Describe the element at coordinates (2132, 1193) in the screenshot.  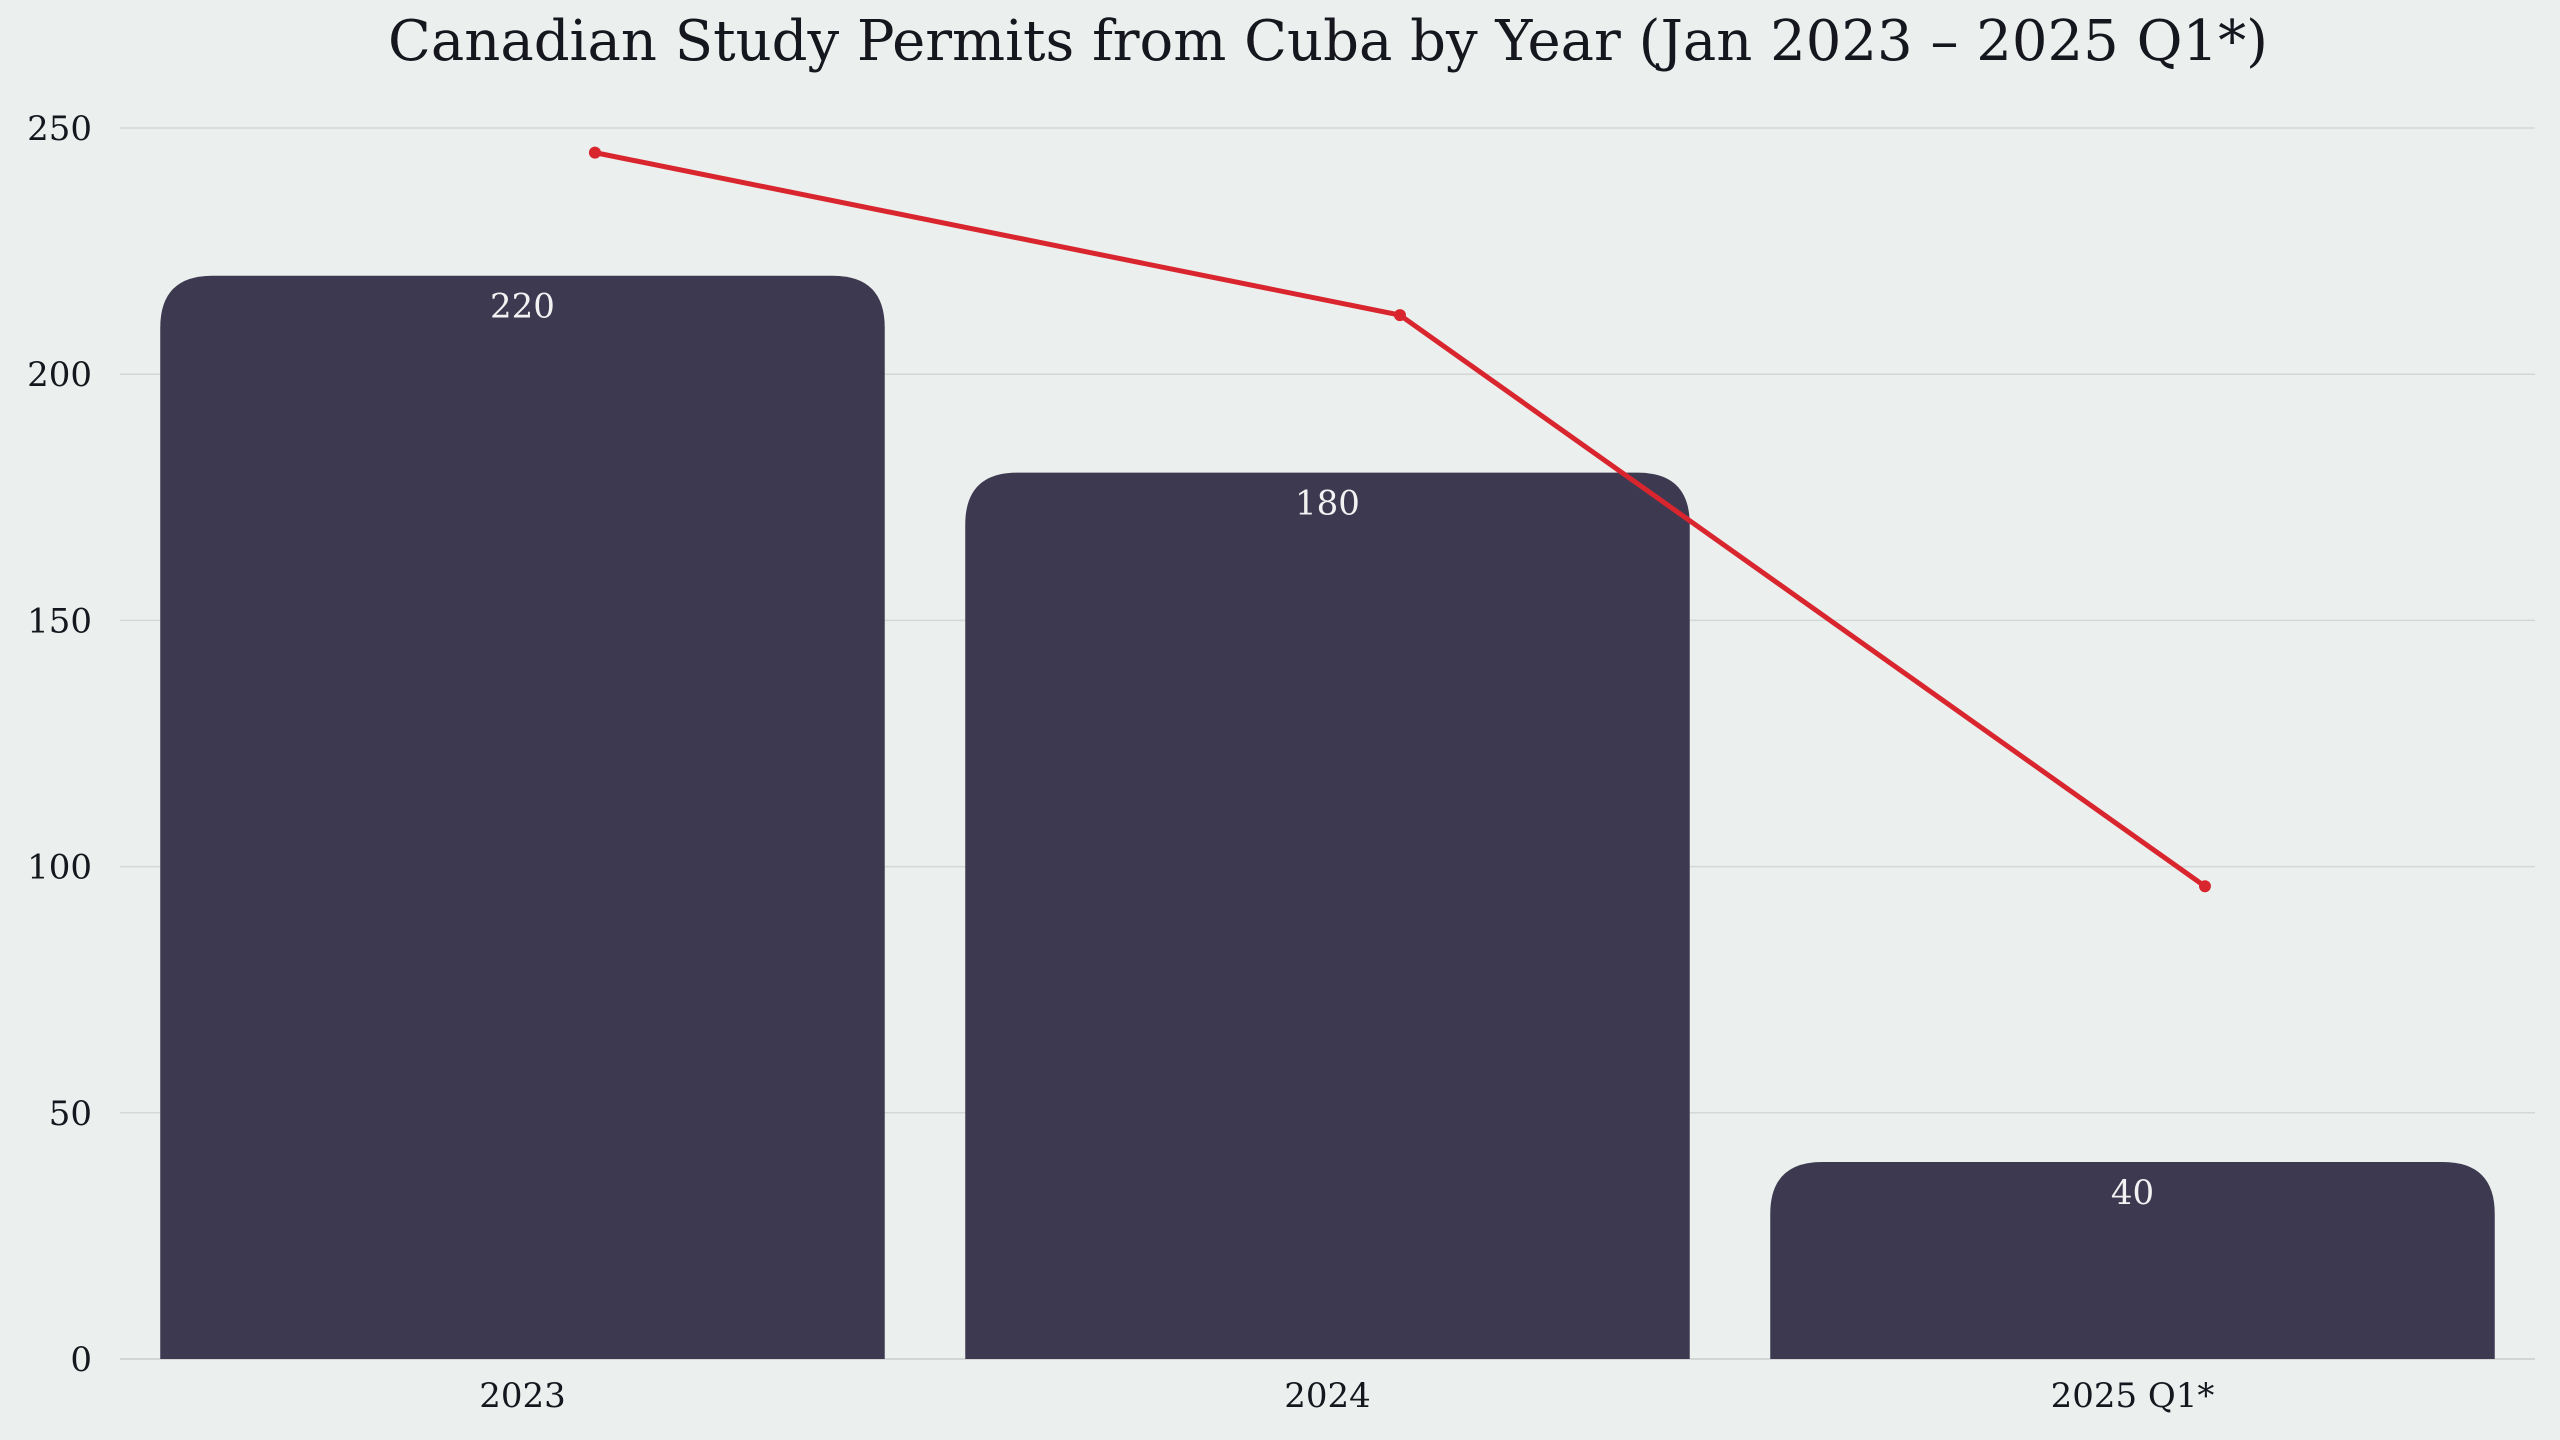
I see `bar-value-label: 40` at that location.